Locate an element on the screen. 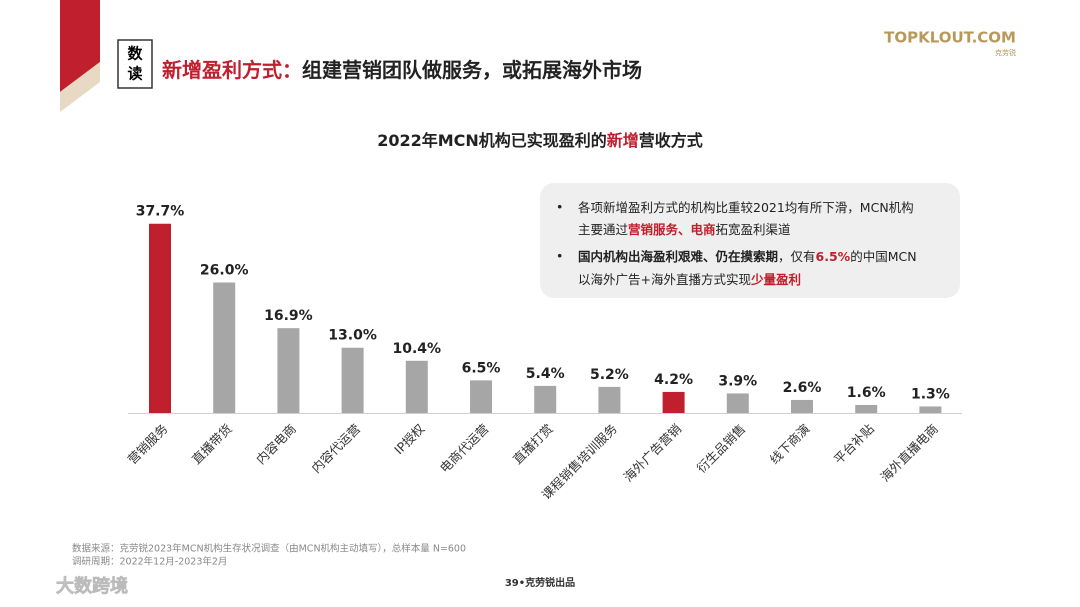 The image size is (1080, 607). x-tick-label: 内容代运营 is located at coordinates (335, 448).